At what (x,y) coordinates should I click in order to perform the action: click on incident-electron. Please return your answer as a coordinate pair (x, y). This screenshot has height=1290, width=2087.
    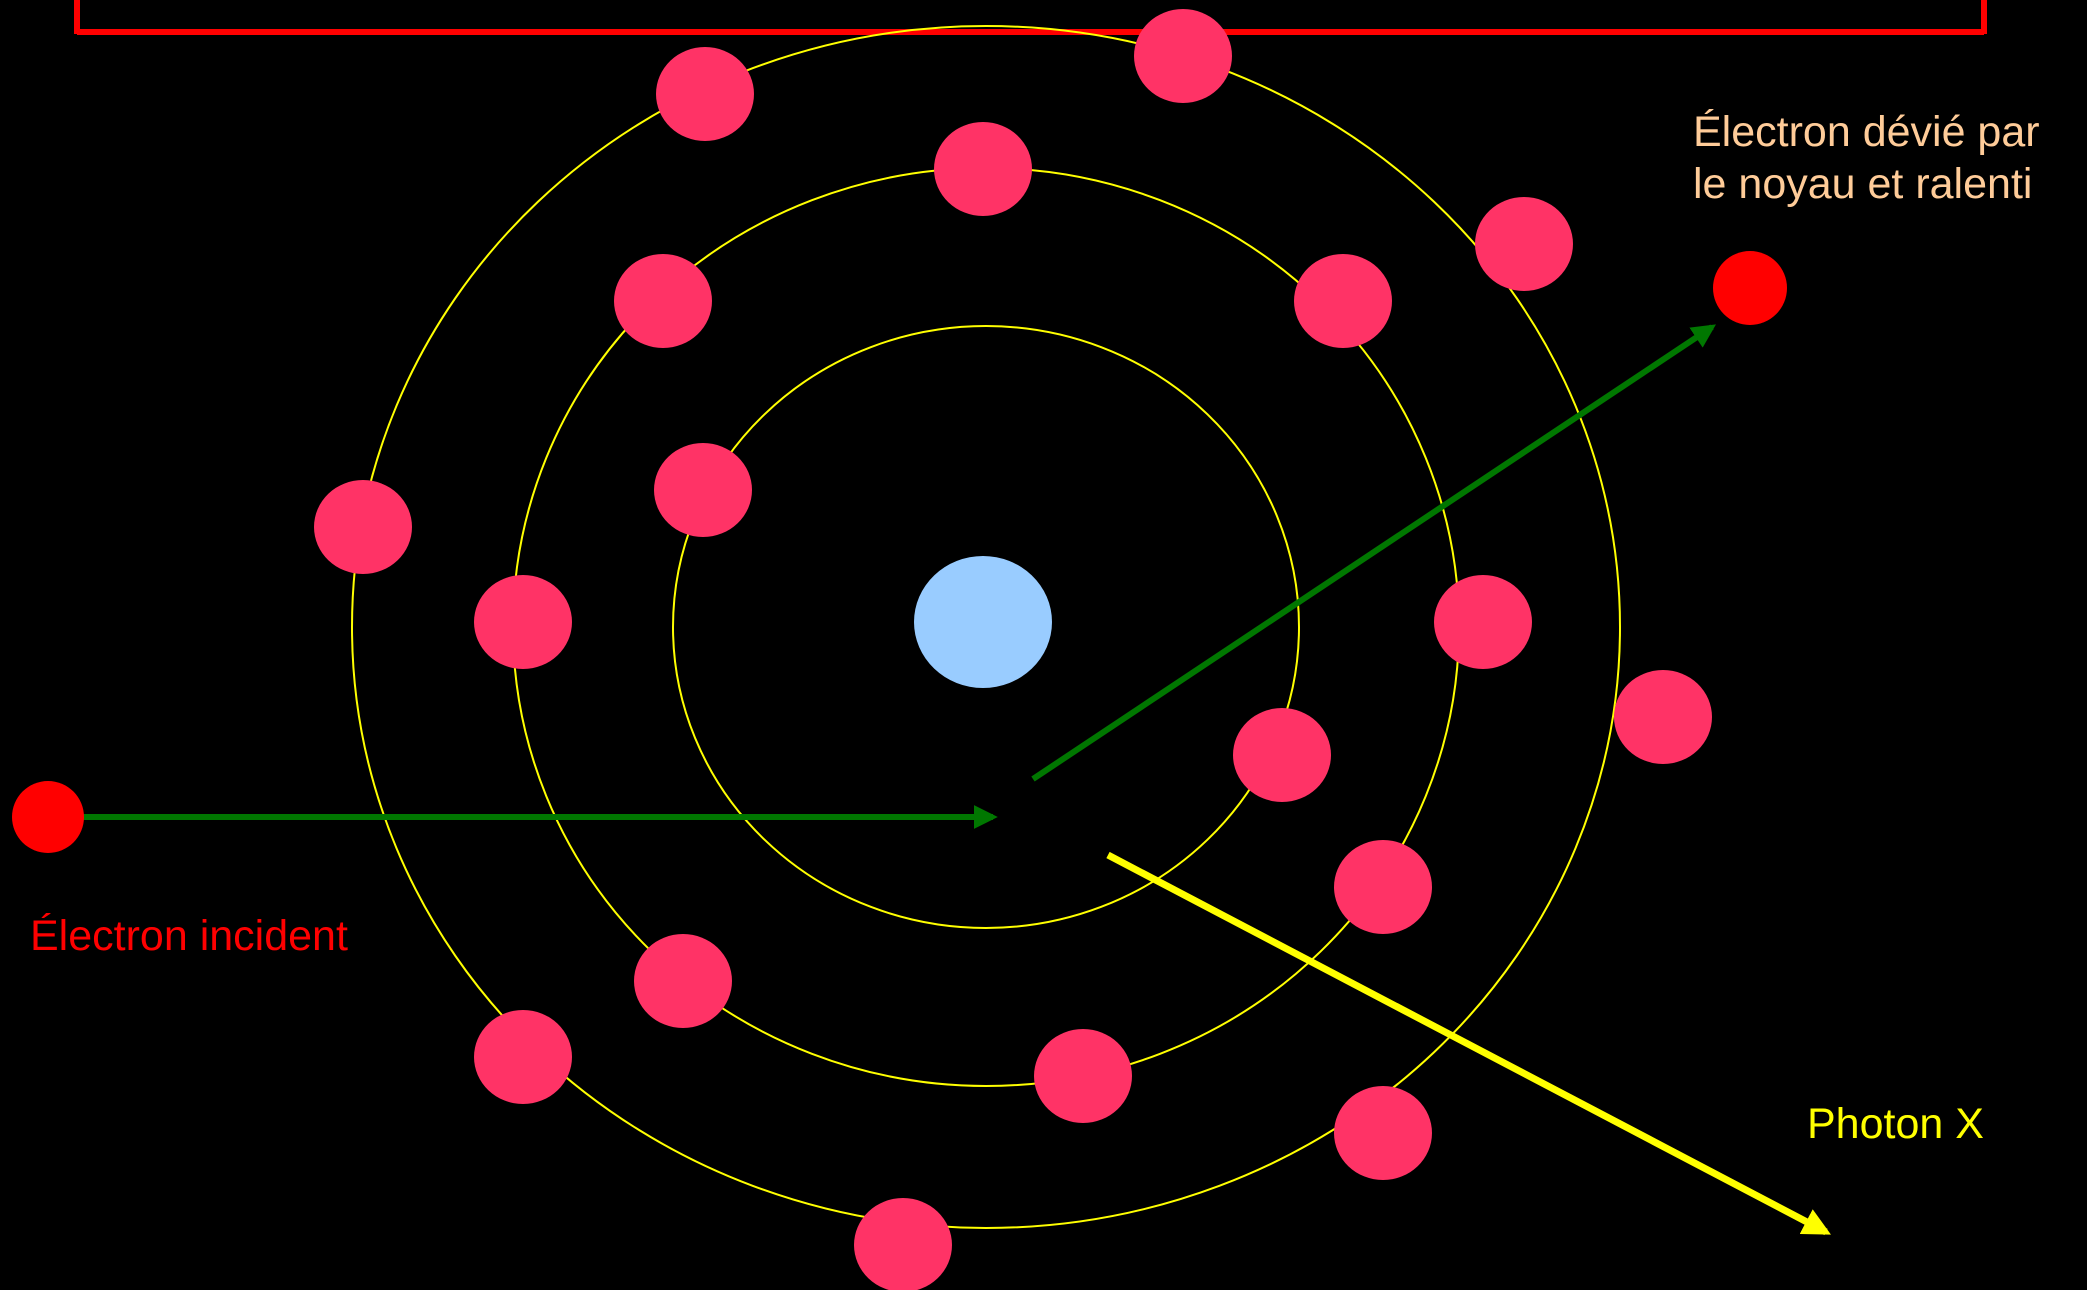
    Looking at the image, I should click on (48, 817).